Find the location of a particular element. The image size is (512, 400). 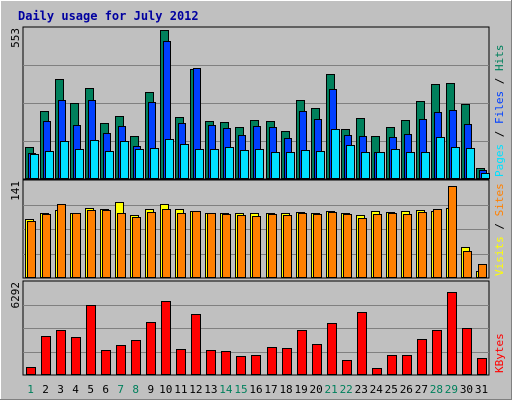

day-label-13: 13 is located at coordinates (210, 389).